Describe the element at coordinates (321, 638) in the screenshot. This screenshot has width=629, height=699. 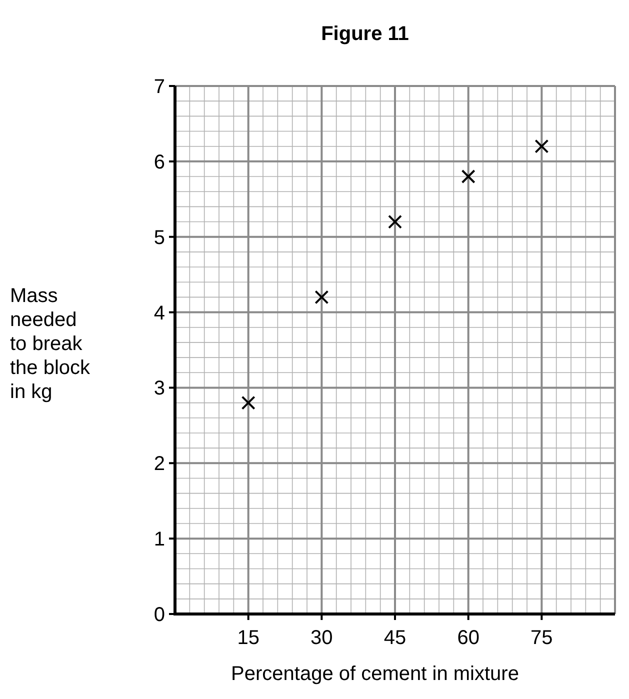
I see `x-tick-label: 30` at that location.